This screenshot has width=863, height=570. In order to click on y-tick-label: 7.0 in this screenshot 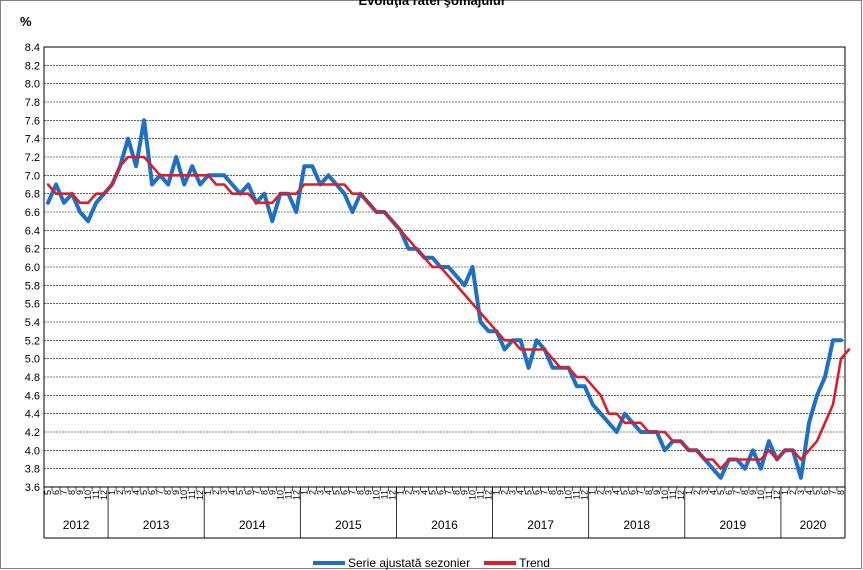, I will do `click(32, 176)`.